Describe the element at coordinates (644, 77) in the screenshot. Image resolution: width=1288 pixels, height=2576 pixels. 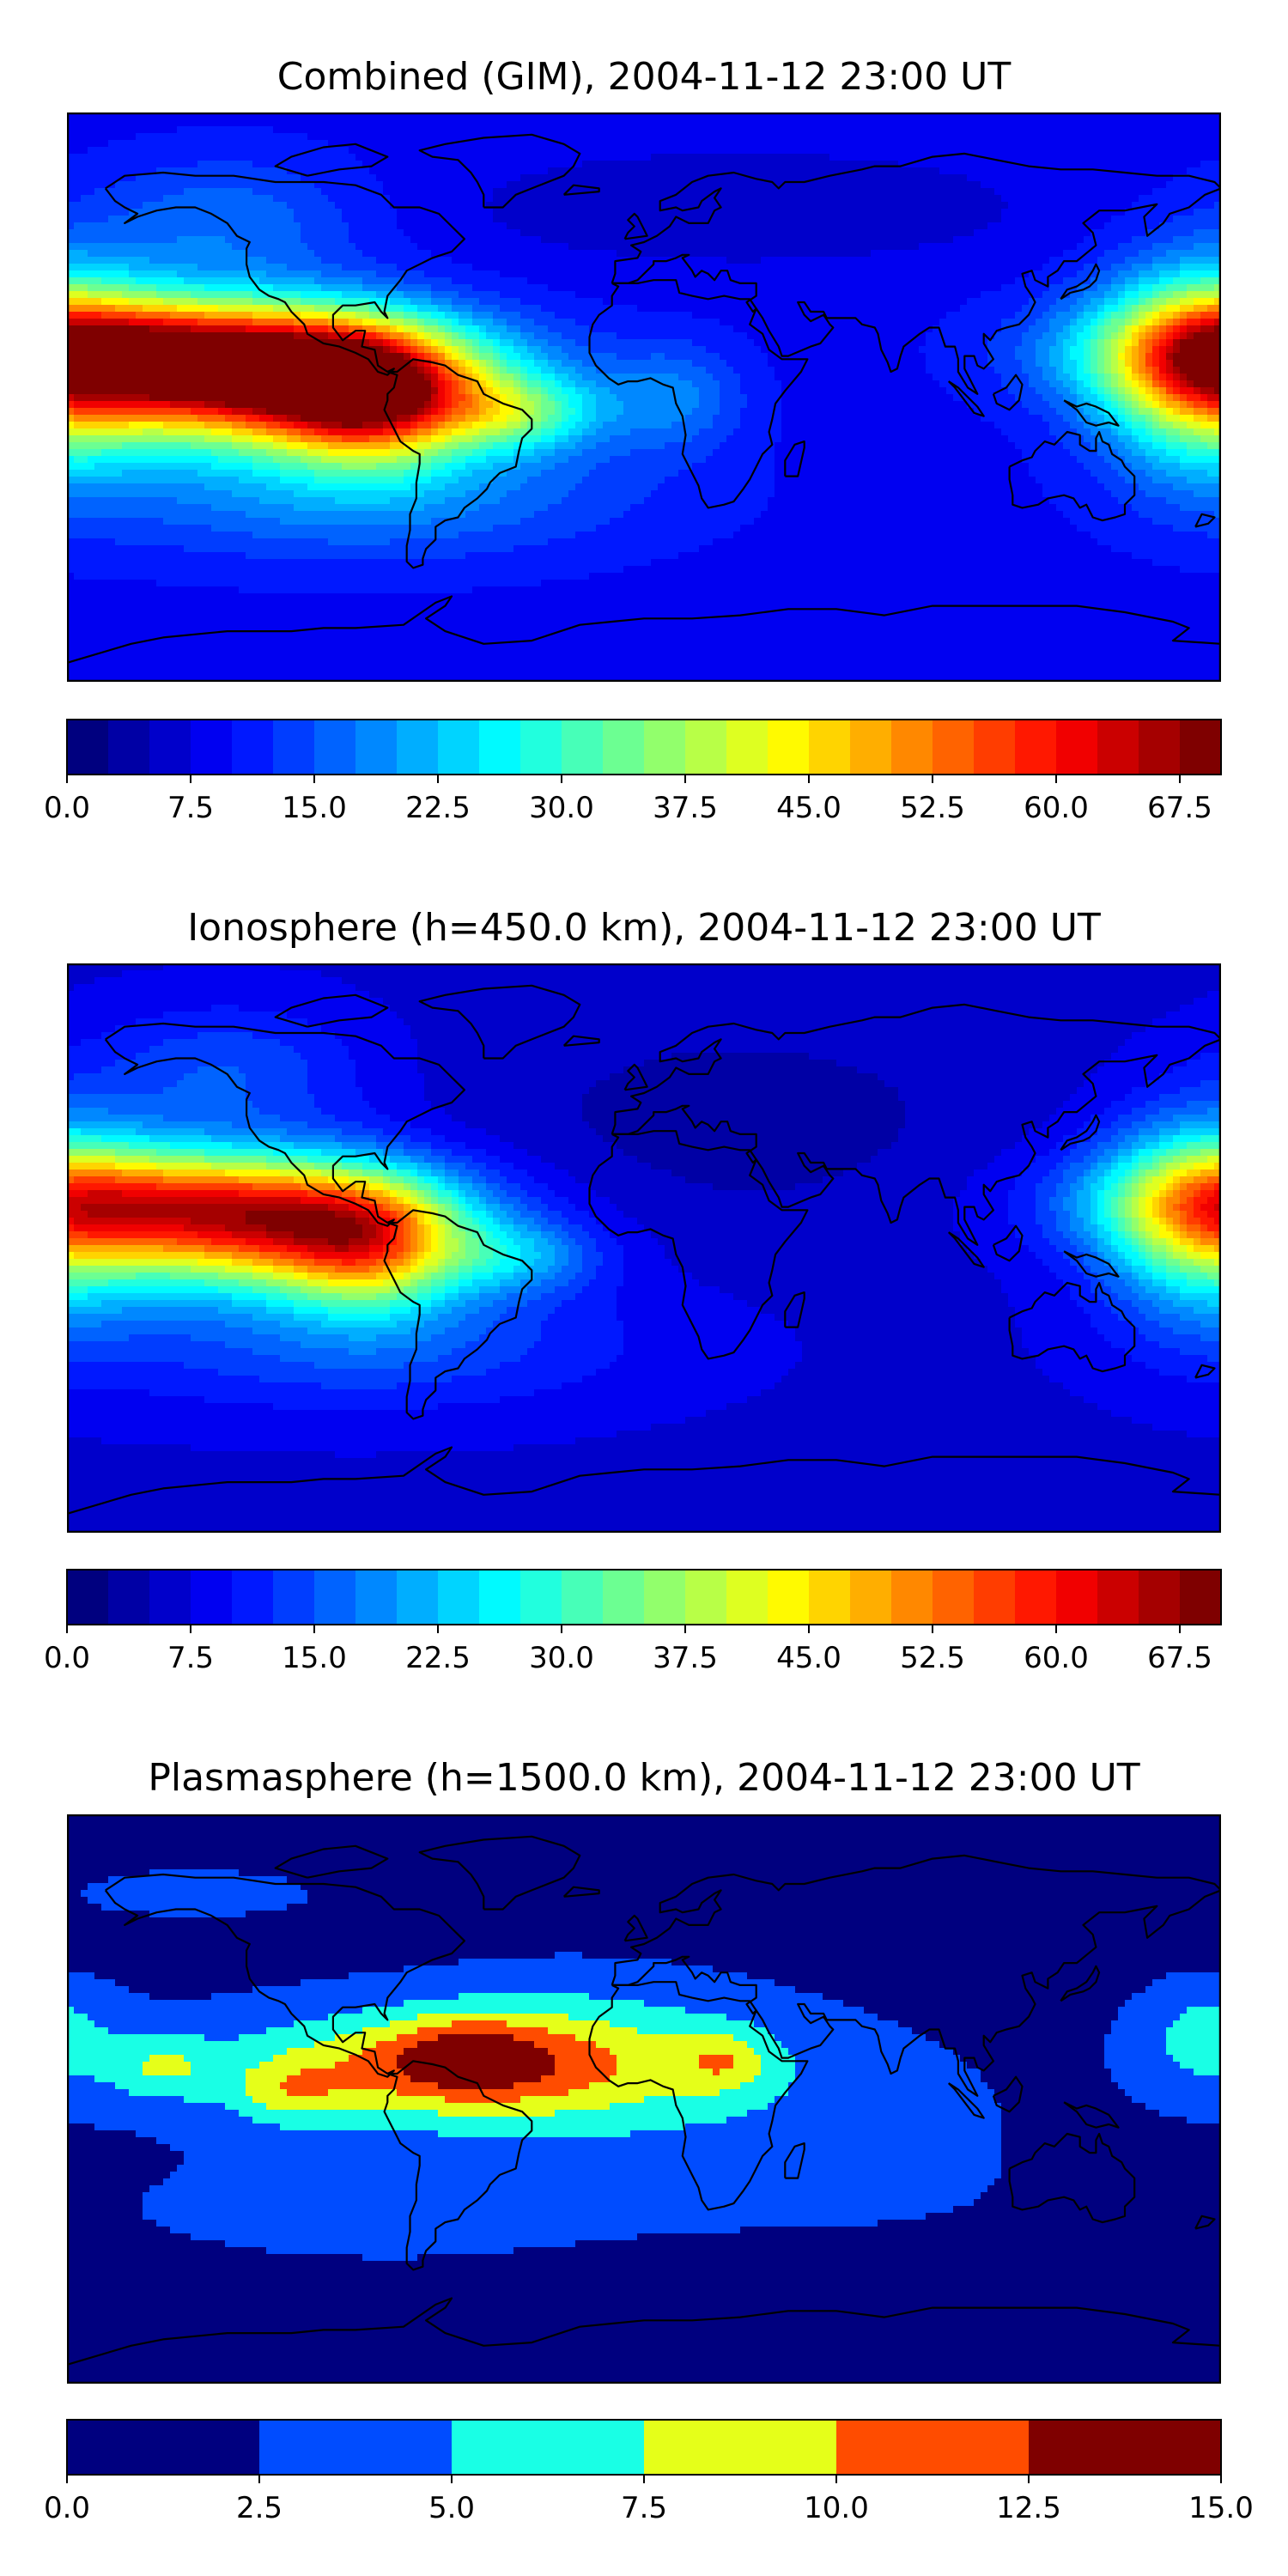
I see `panel-1-title: Combined (GIM), 2004-11-12 23:00 UT` at that location.